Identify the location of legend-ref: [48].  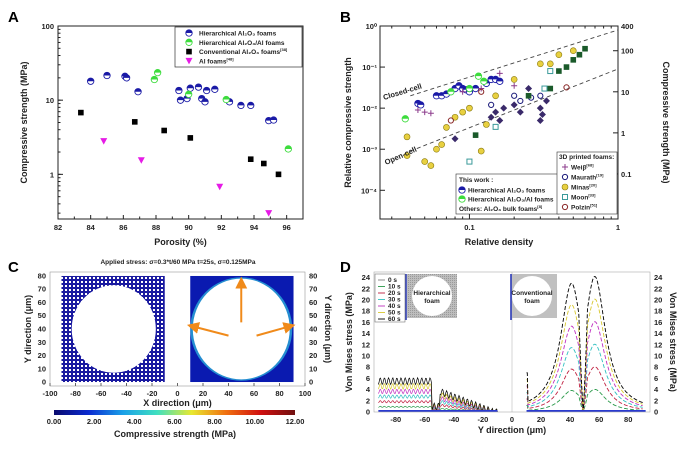
(230, 58).